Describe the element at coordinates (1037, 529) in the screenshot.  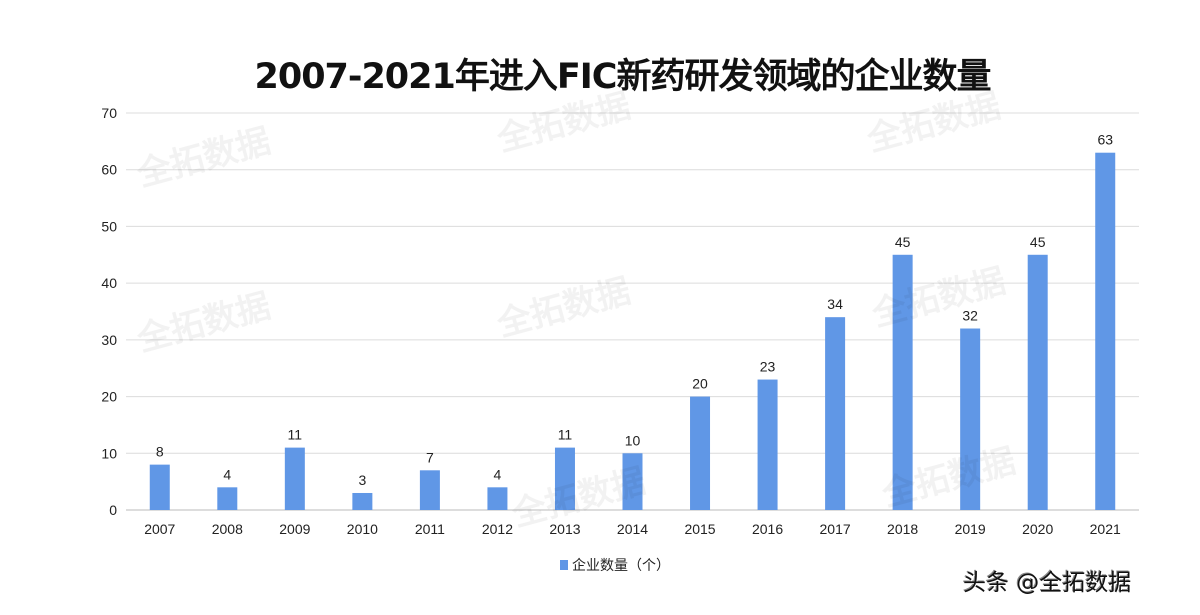
I see `x-tick-label: 2020` at that location.